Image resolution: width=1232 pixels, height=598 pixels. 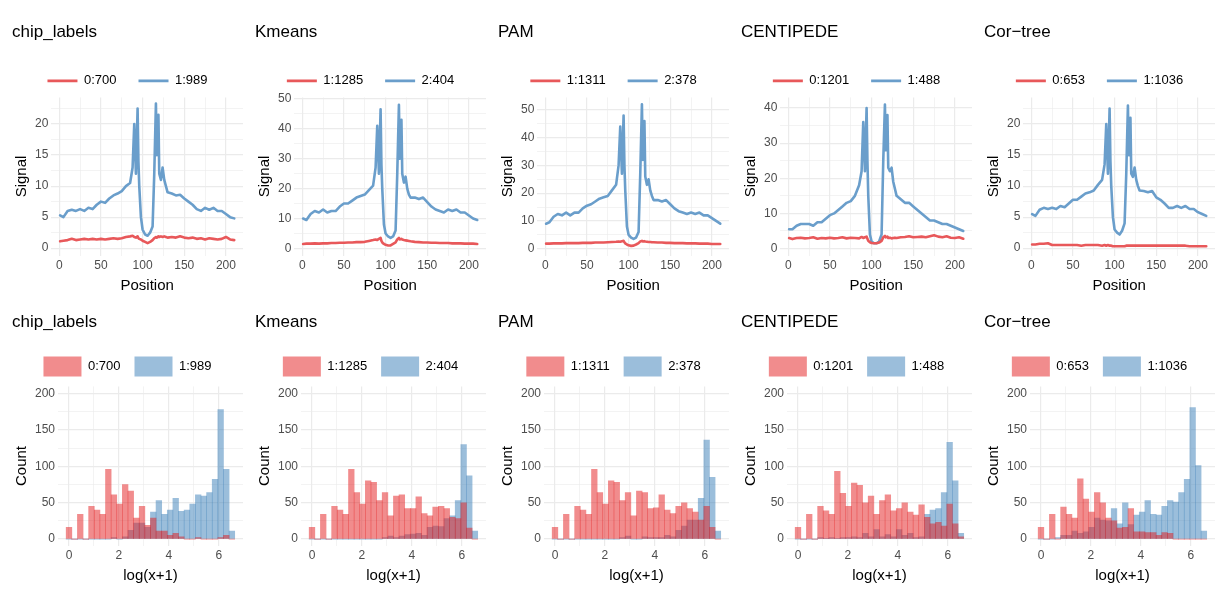 What do you see at coordinates (286, 31) in the screenshot?
I see `chart-title: Kmeans` at bounding box center [286, 31].